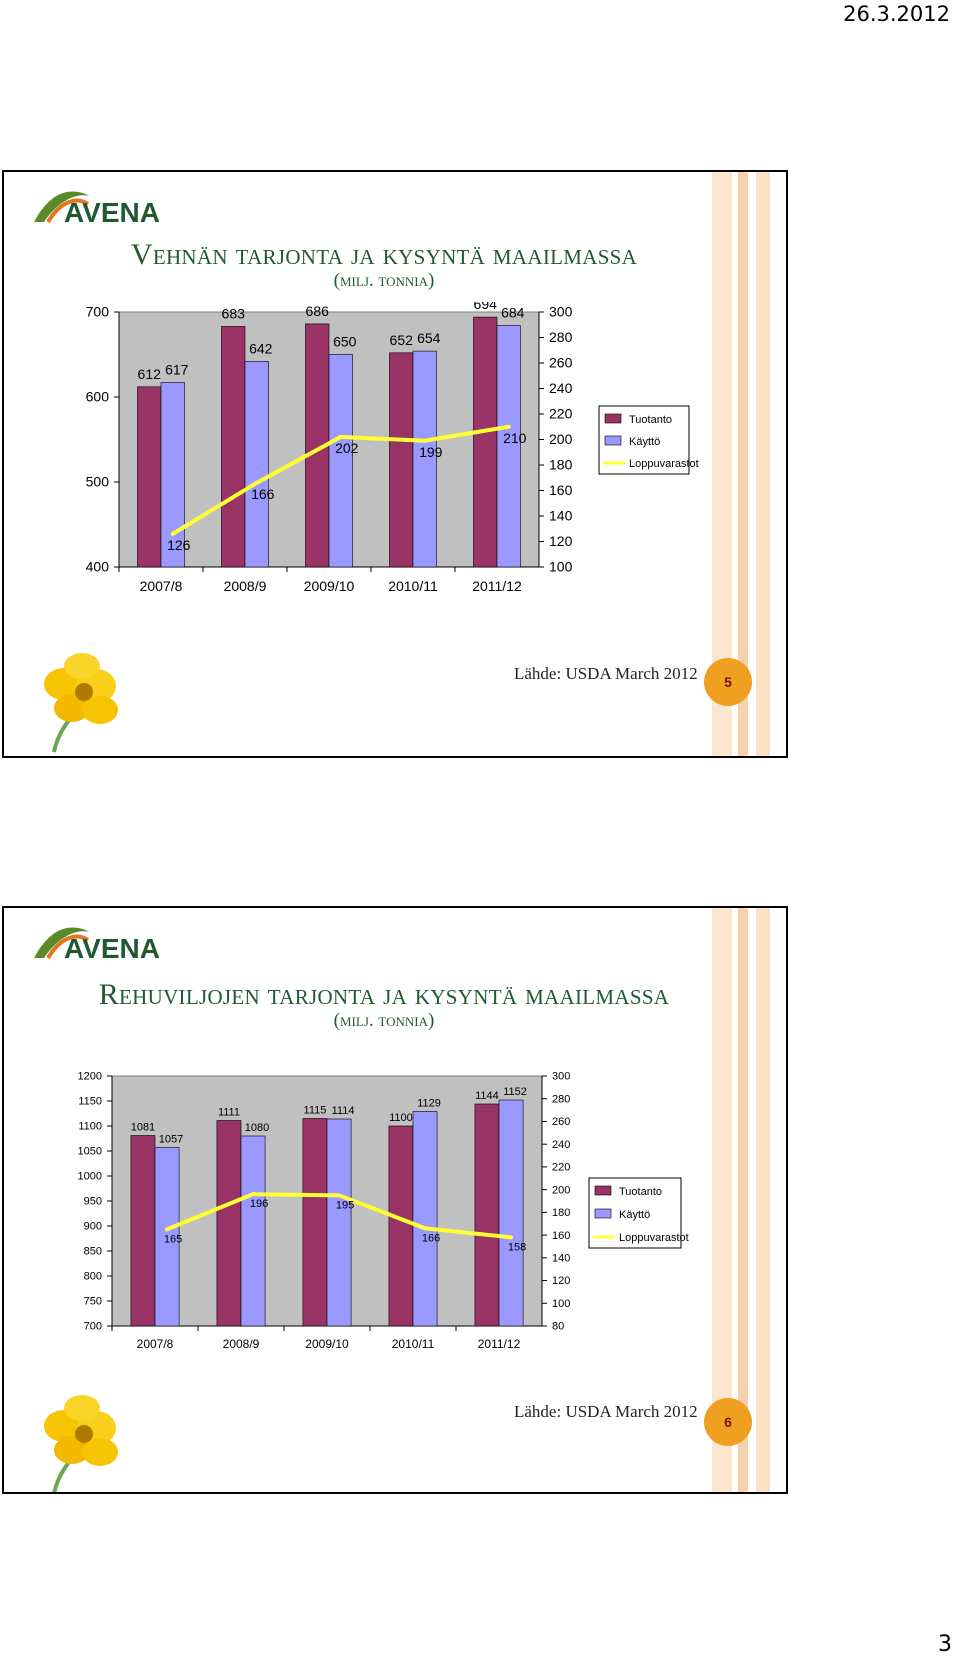  I want to click on data-label-stocks: 202, so click(347, 448).